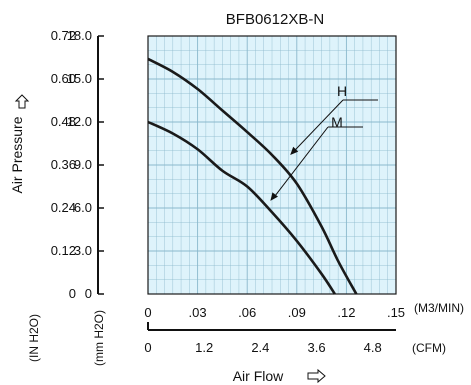  I want to click on x-unit-cfm: (CFM), so click(429, 348).